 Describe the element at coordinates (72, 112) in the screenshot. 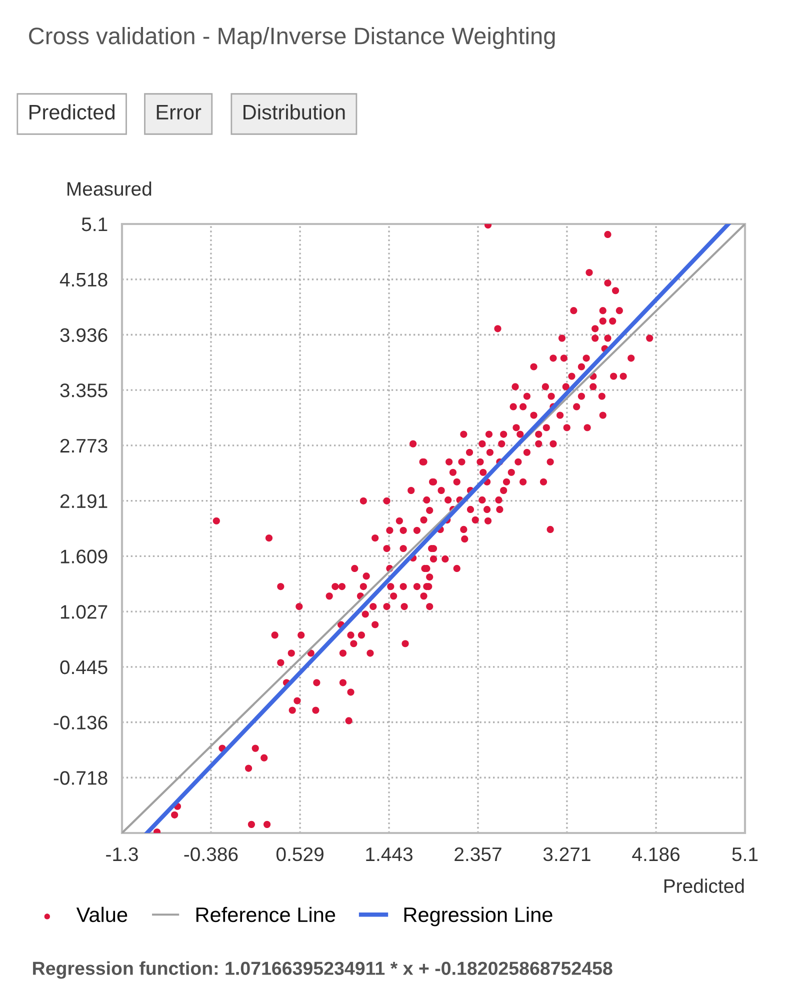

I see `text: Predicted` at that location.